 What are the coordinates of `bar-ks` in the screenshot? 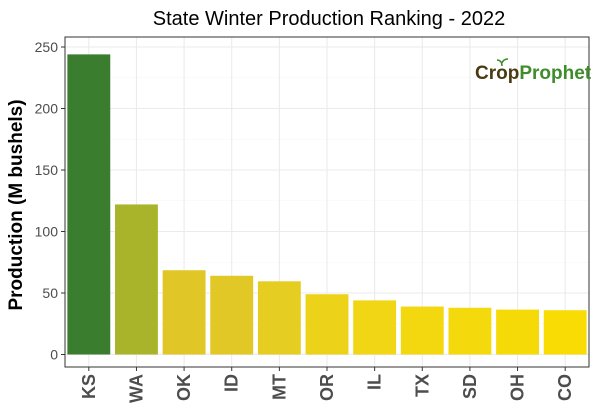 It's located at (89, 204).